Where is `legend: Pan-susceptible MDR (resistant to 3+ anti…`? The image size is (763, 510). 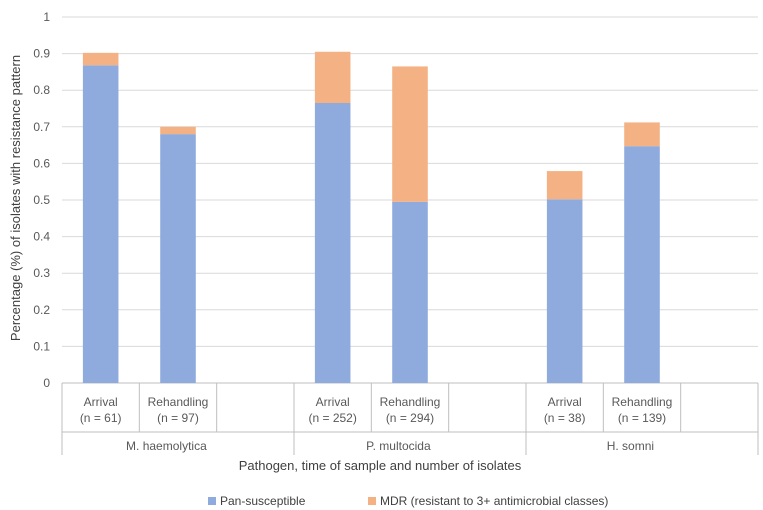 legend: Pan-susceptible MDR (resistant to 3+ anti… is located at coordinates (408, 501).